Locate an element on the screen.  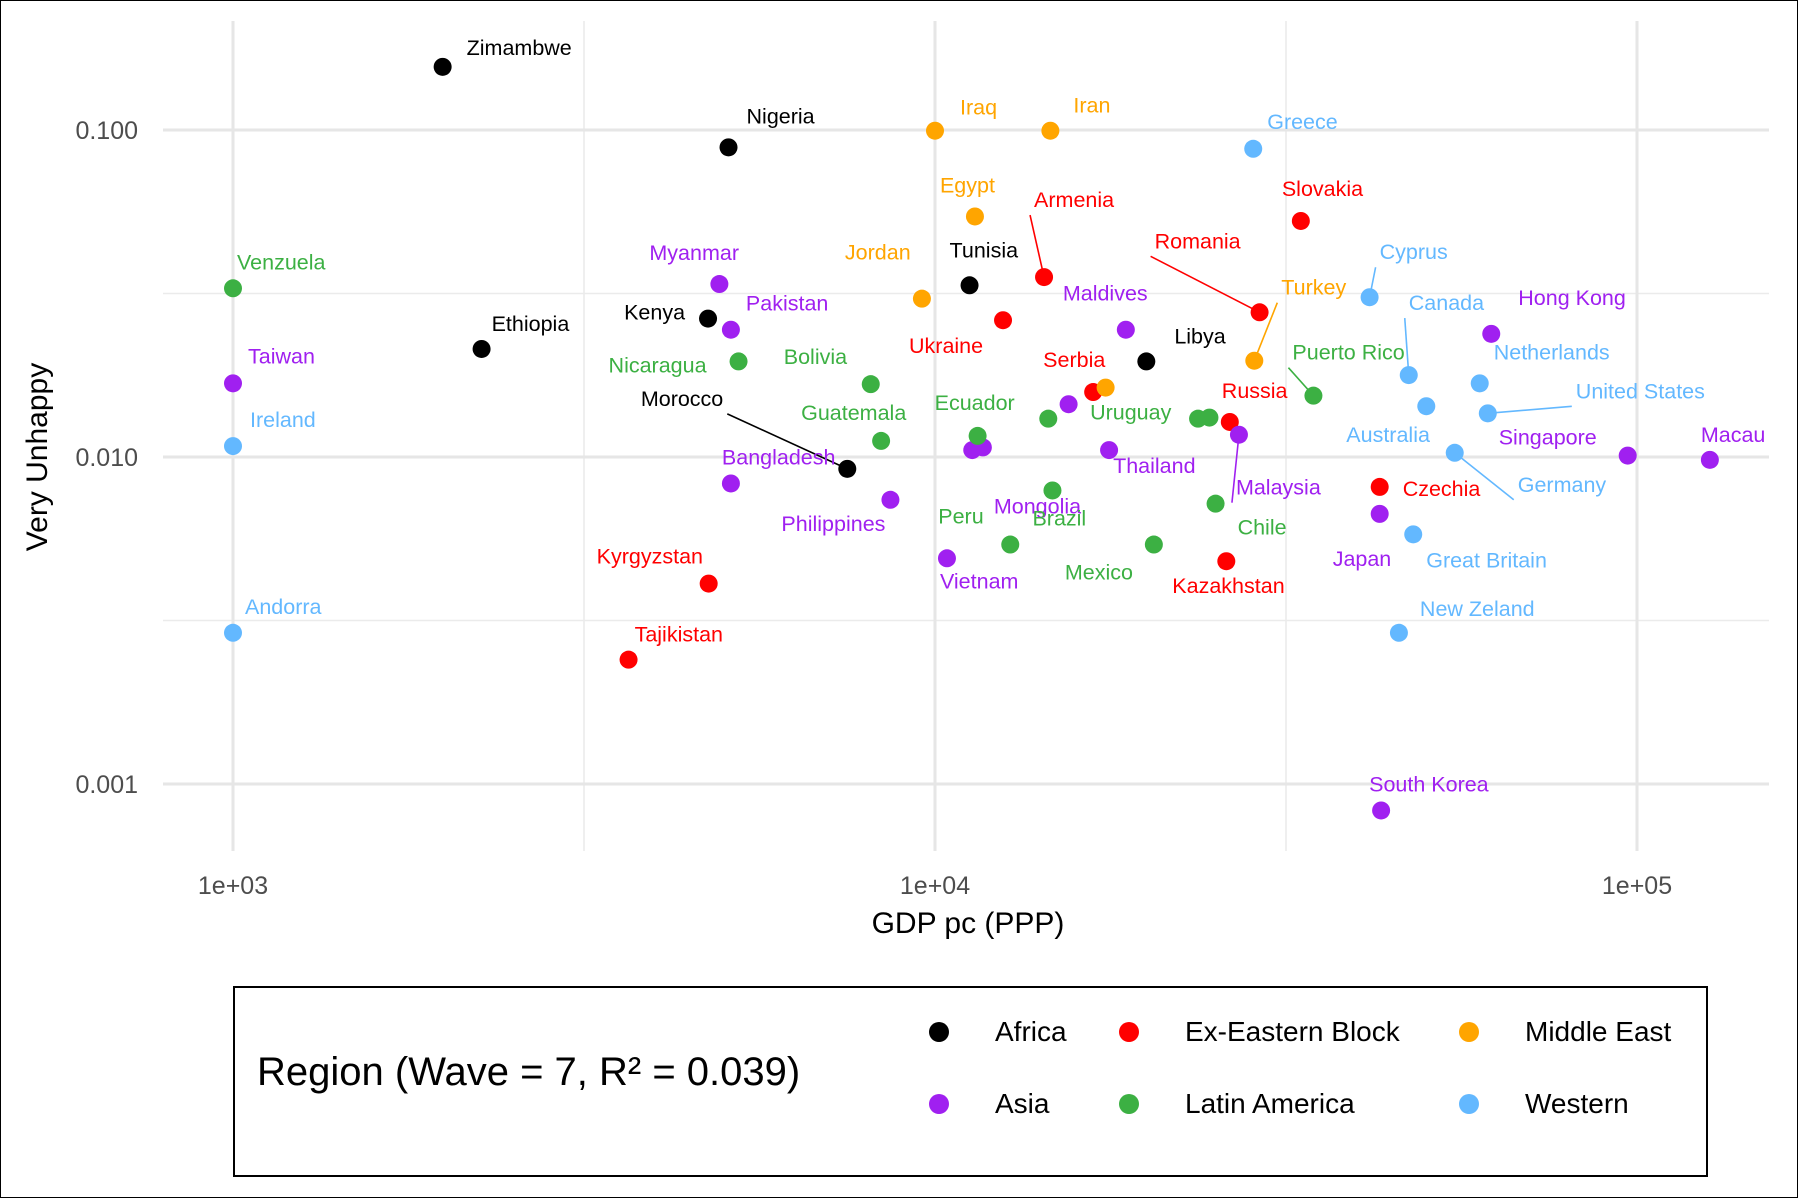
point-bangladesh is located at coordinates (730, 483).